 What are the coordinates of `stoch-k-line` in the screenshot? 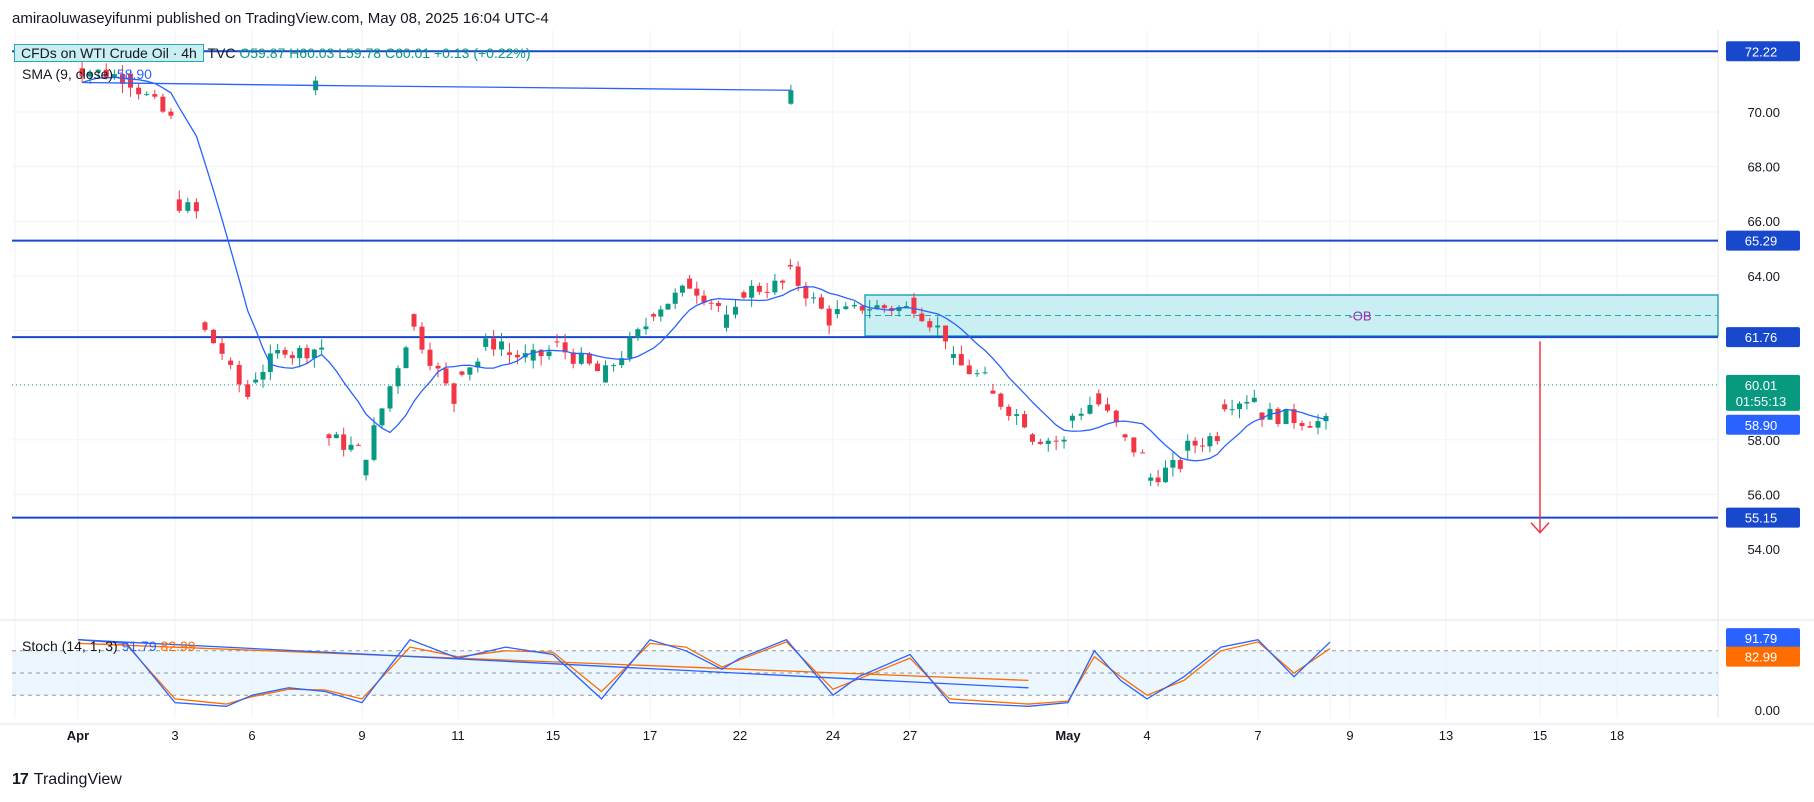 It's located at (704, 672).